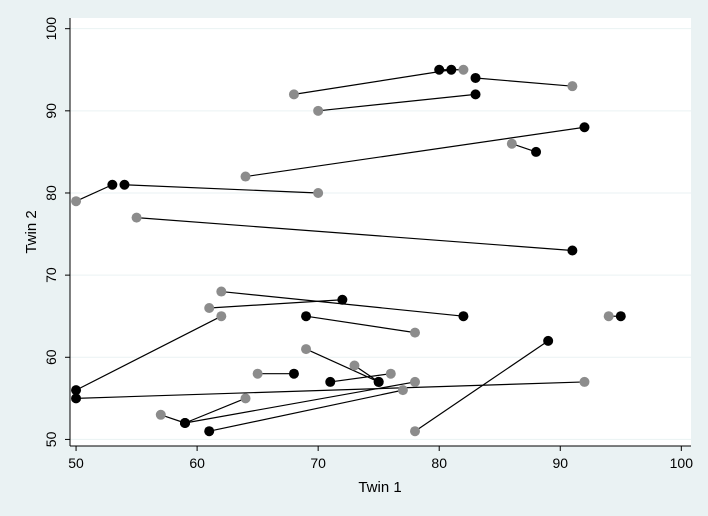 Image resolution: width=708 pixels, height=516 pixels. Describe the element at coordinates (379, 487) in the screenshot. I see `x-axis-title: Twin 1` at that location.